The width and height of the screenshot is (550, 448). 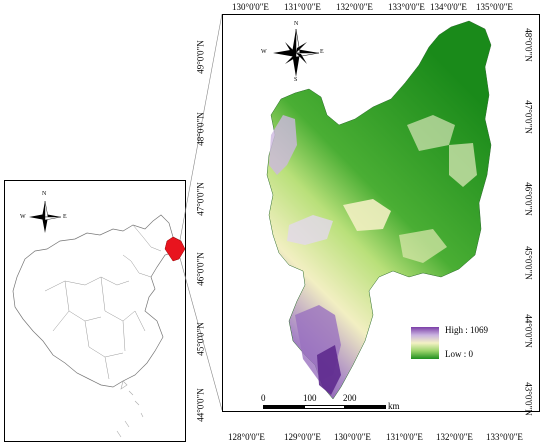 I want to click on top-tick: 130°0'0"E, so click(x=250, y=7).